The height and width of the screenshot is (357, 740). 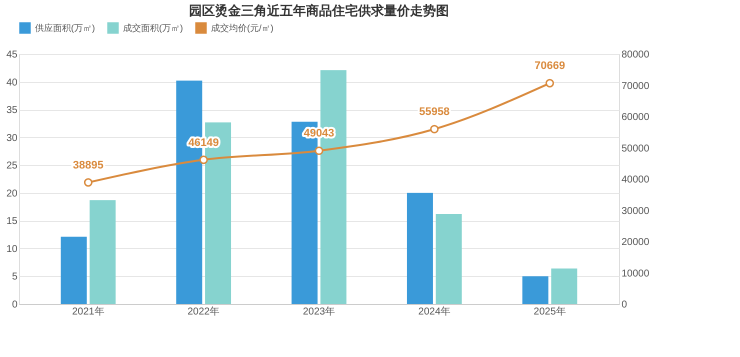 I want to click on y2-tick-label: 40000, so click(x=636, y=180).